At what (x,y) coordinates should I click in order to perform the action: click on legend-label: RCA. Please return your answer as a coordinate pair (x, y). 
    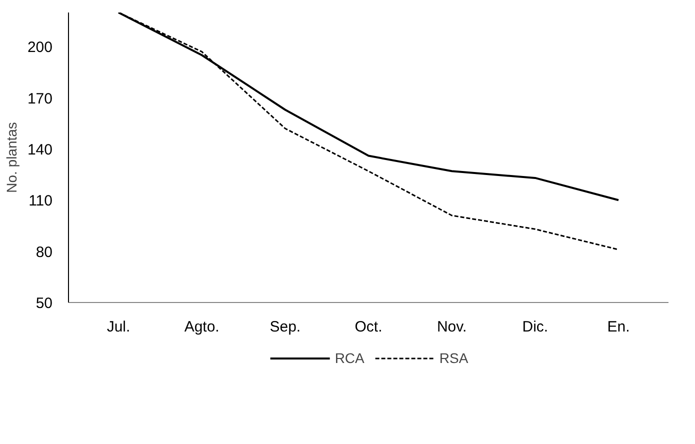
    Looking at the image, I should click on (349, 358).